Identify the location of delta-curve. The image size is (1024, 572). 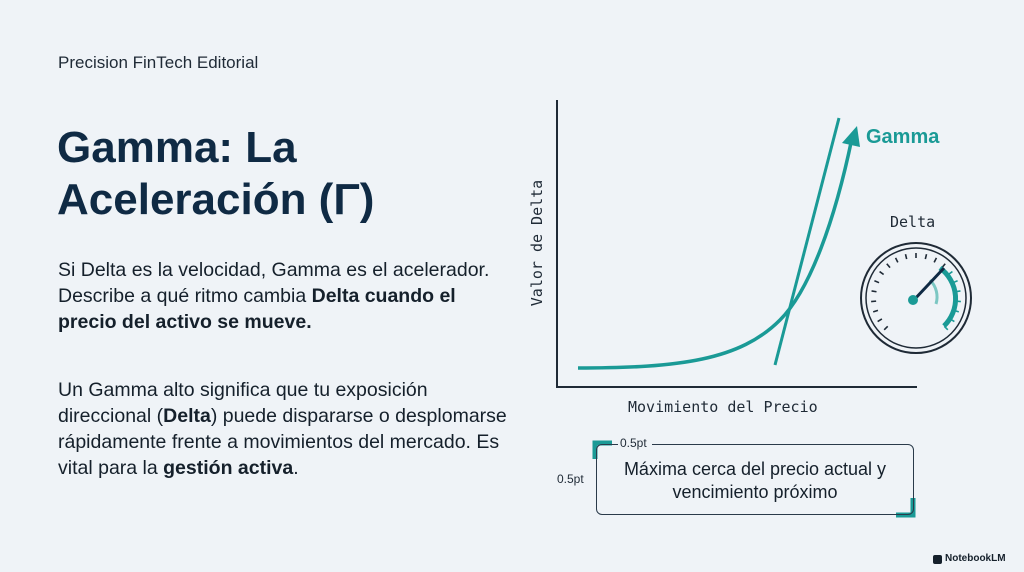
(715, 253).